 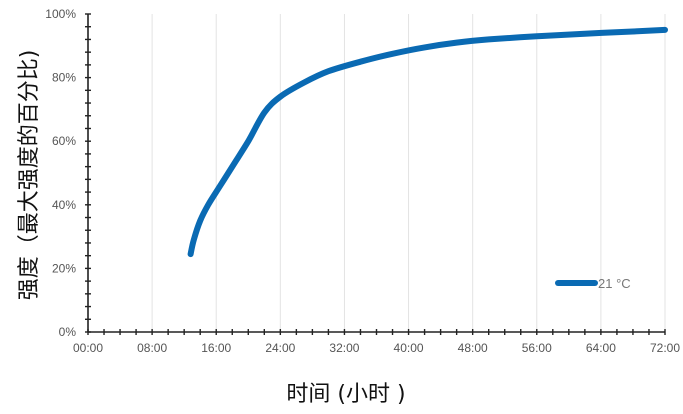 I want to click on x-tick-label: 48:00, so click(x=473, y=348).